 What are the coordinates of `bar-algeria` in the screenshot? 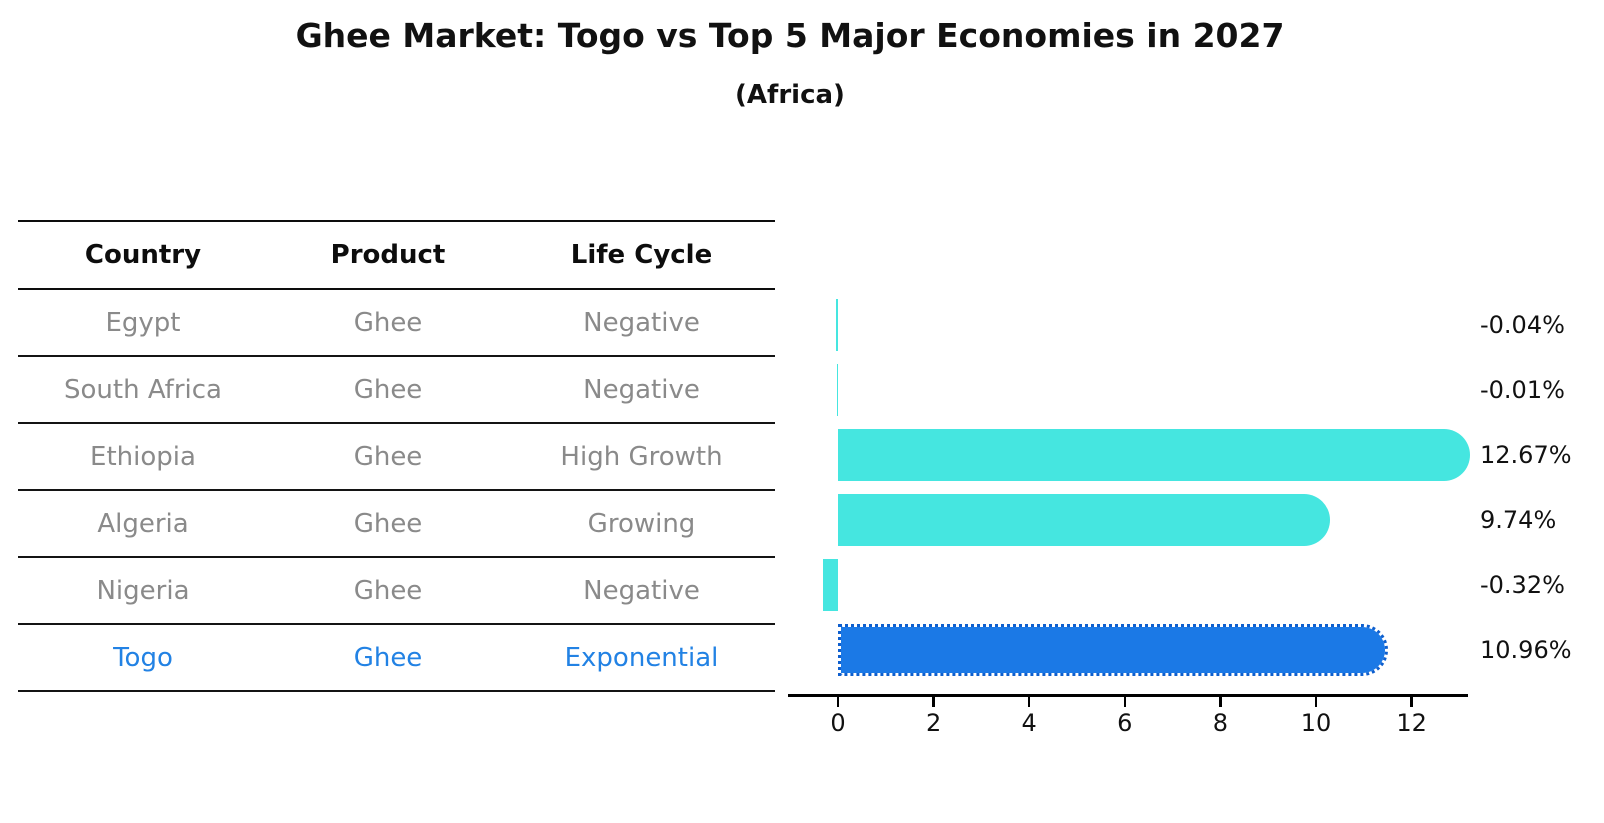 It's located at (1084, 520).